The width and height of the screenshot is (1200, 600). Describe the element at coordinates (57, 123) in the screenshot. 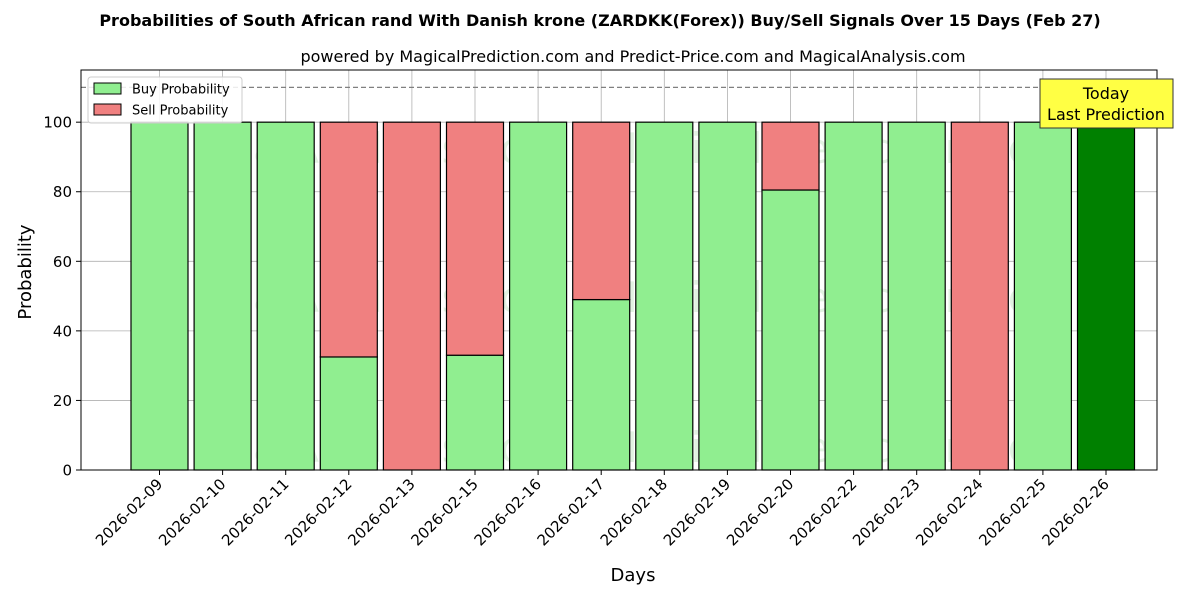

I see `y-tick-label: 100` at that location.